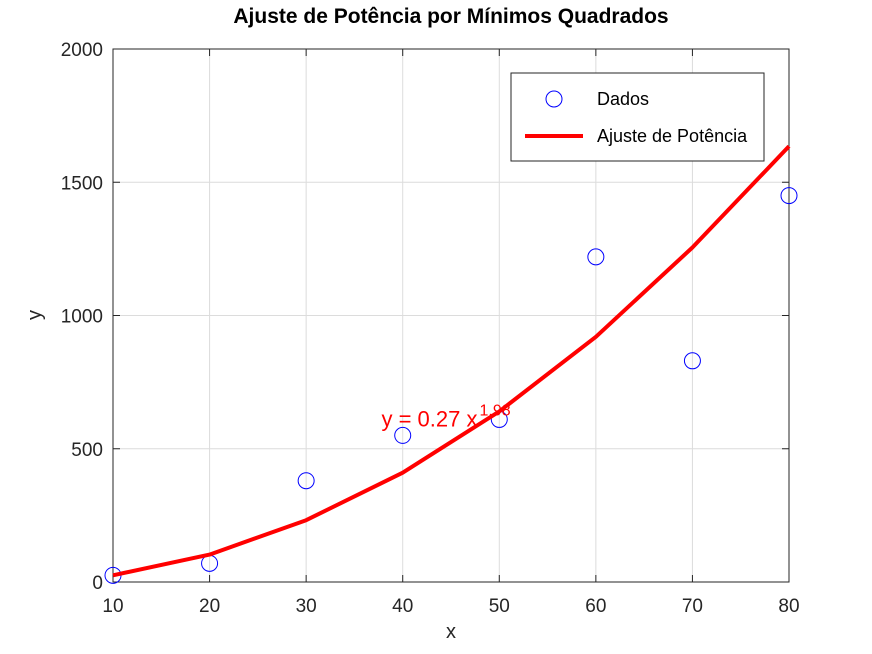 The height and width of the screenshot is (654, 872). I want to click on x-tick-label: 30, so click(306, 606).